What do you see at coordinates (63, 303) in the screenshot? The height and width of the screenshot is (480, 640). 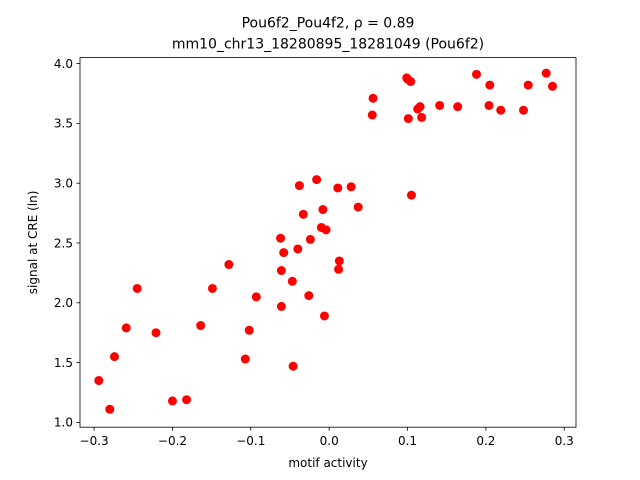 I see `y-tick-label: 2.0` at bounding box center [63, 303].